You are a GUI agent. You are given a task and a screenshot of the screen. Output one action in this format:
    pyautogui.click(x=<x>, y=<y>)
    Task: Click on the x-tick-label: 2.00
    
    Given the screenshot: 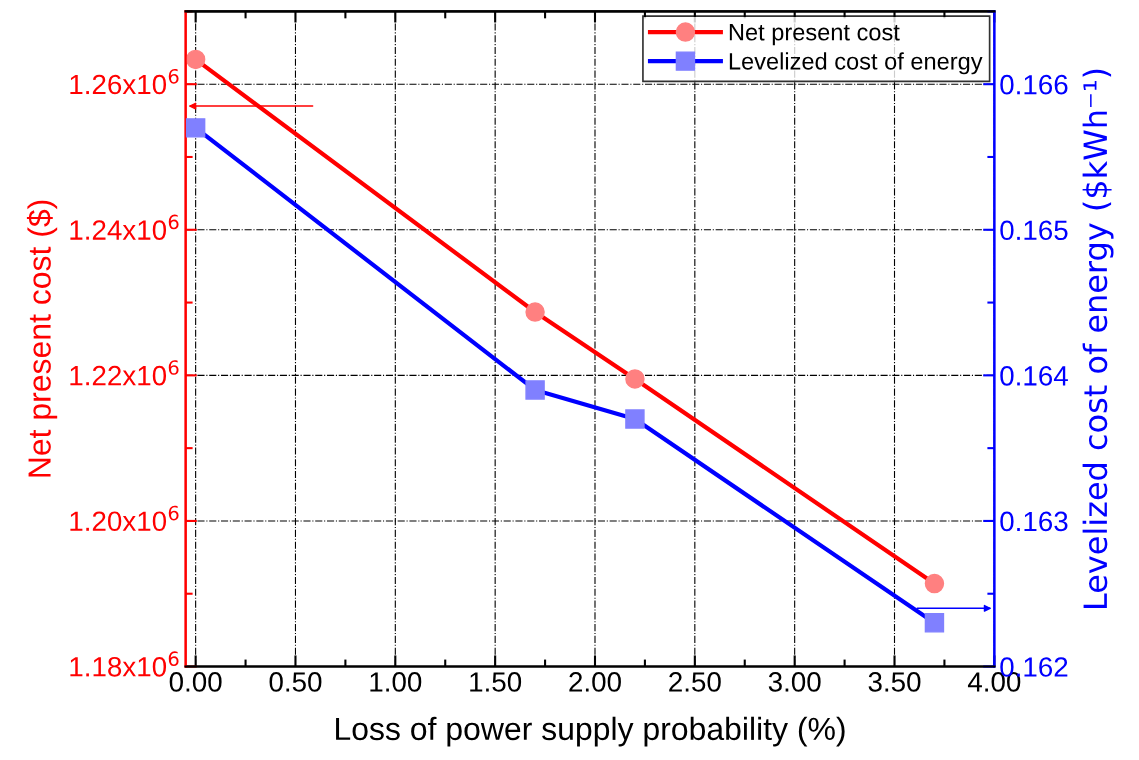 What is the action you would take?
    pyautogui.click(x=595, y=682)
    